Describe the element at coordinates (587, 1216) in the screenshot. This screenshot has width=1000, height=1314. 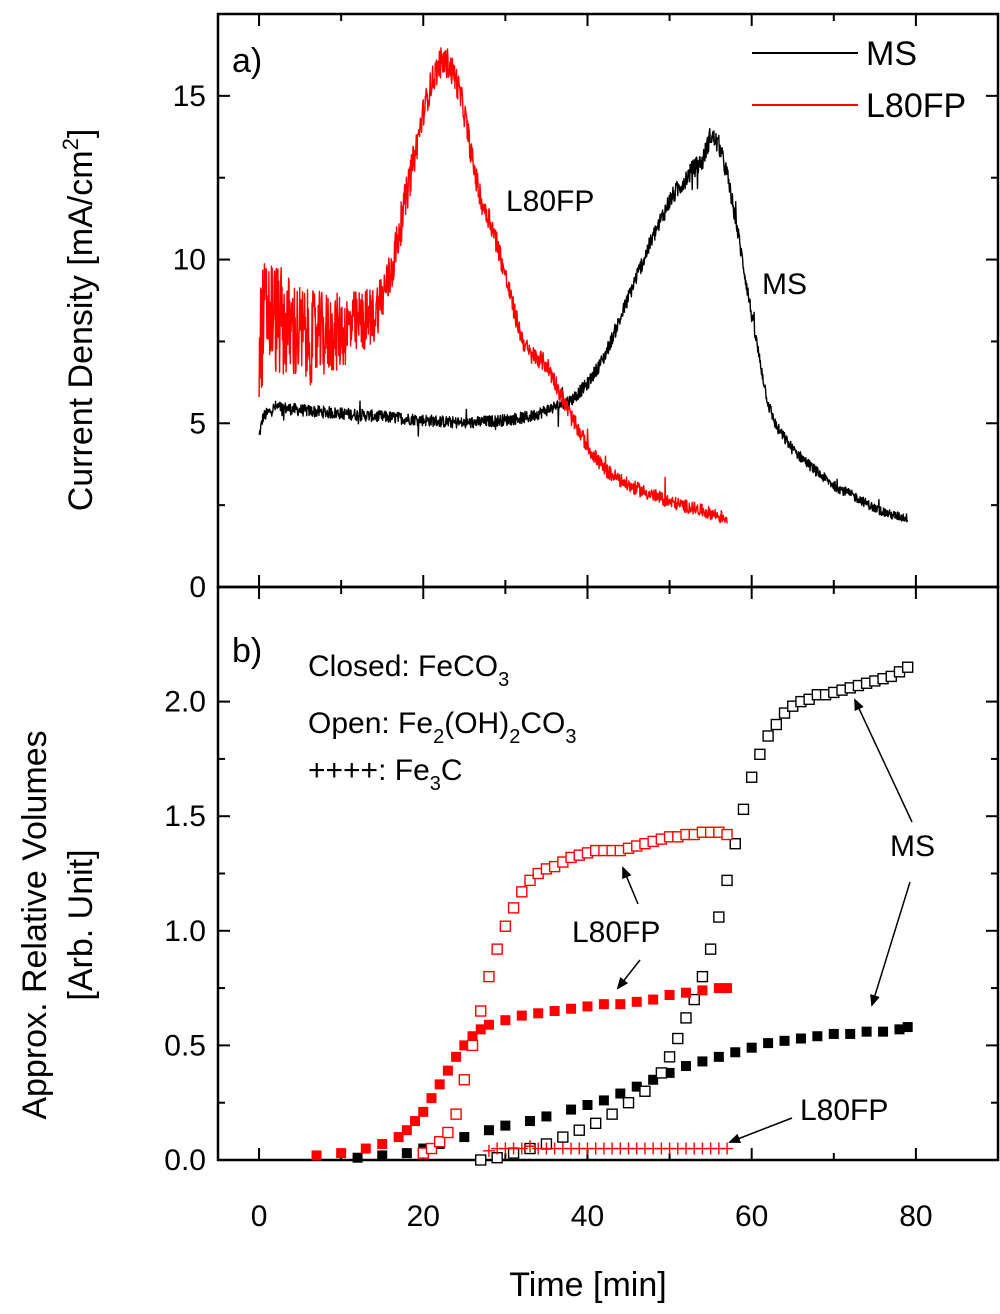
I see `x-tick-label: 40` at that location.